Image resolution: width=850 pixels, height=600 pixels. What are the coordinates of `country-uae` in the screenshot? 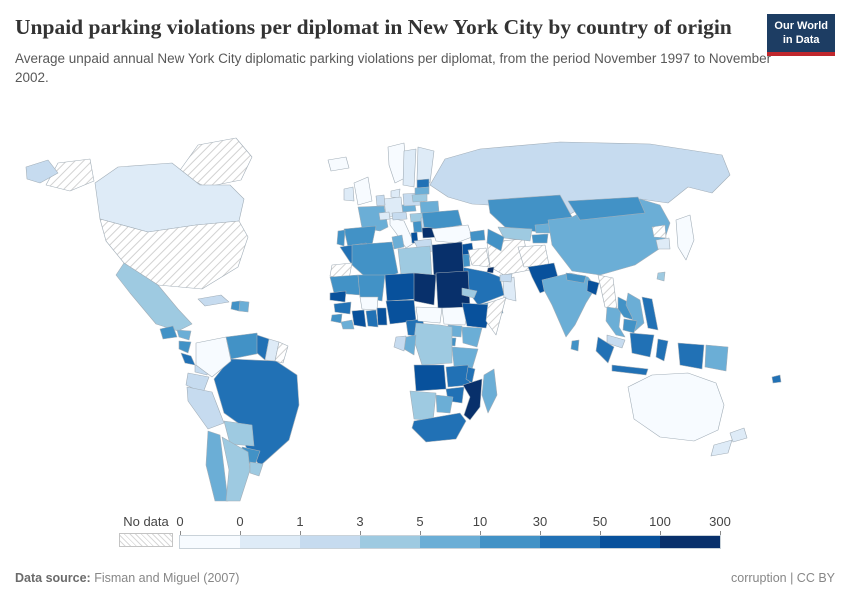 It's located at (506, 278).